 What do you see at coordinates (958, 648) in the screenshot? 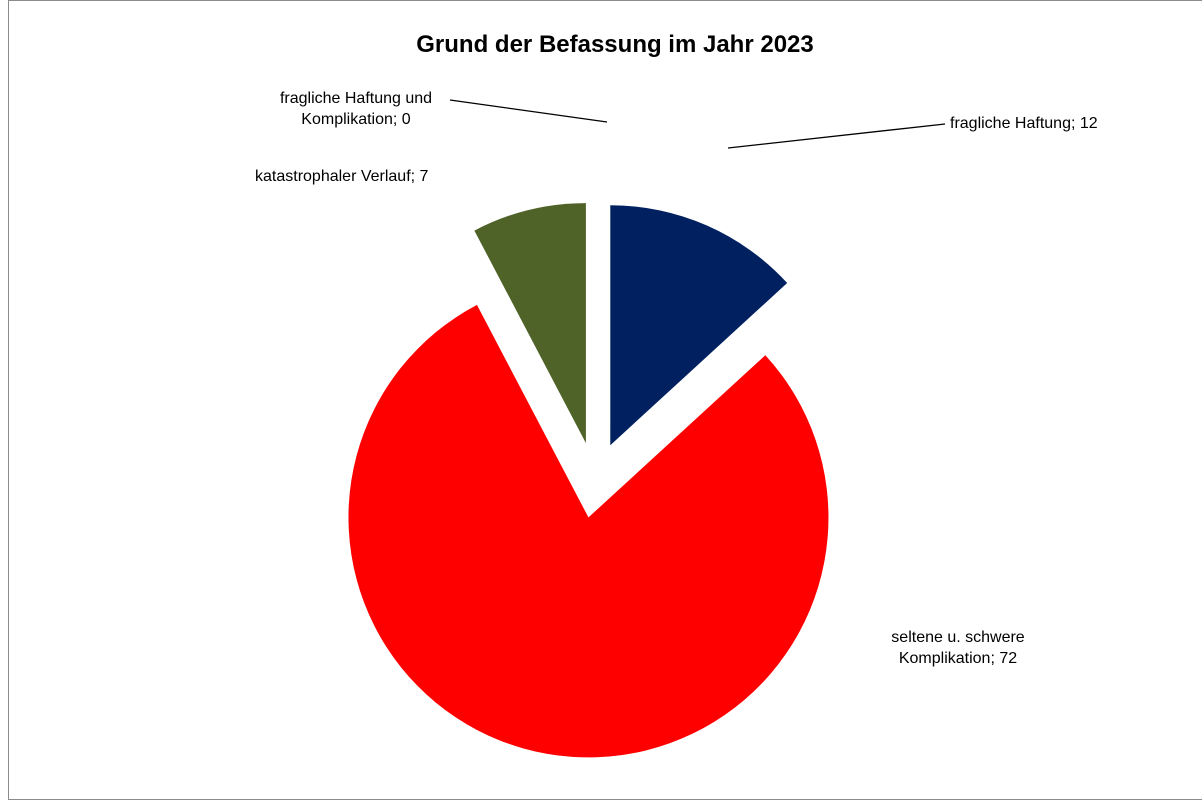
I see `data-label-1: seltene u. schwere Komplikation; 72` at bounding box center [958, 648].